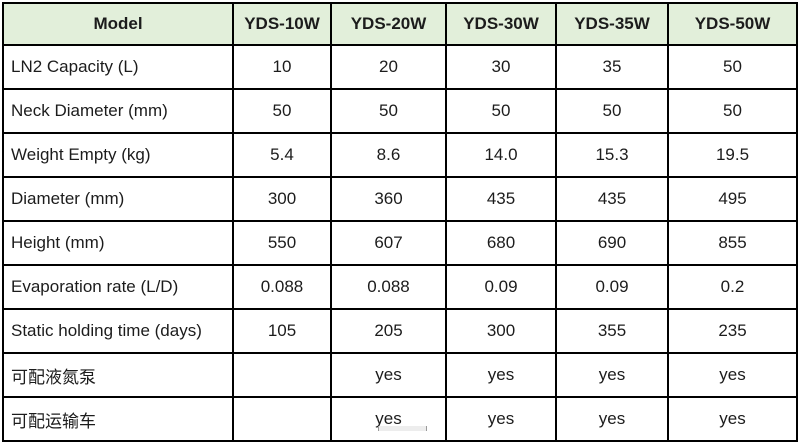 The height and width of the screenshot is (442, 798). Describe the element at coordinates (118, 287) in the screenshot. I see `row-label-cell: Evaporation rate (L/D)` at that location.